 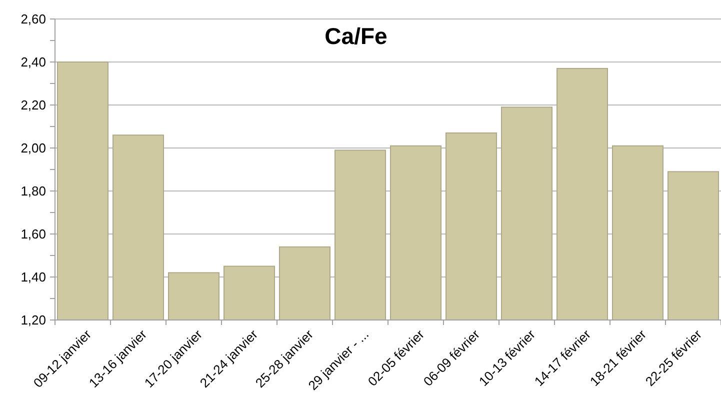 What do you see at coordinates (33, 191) in the screenshot?
I see `y-tick-label: 1,80` at bounding box center [33, 191].